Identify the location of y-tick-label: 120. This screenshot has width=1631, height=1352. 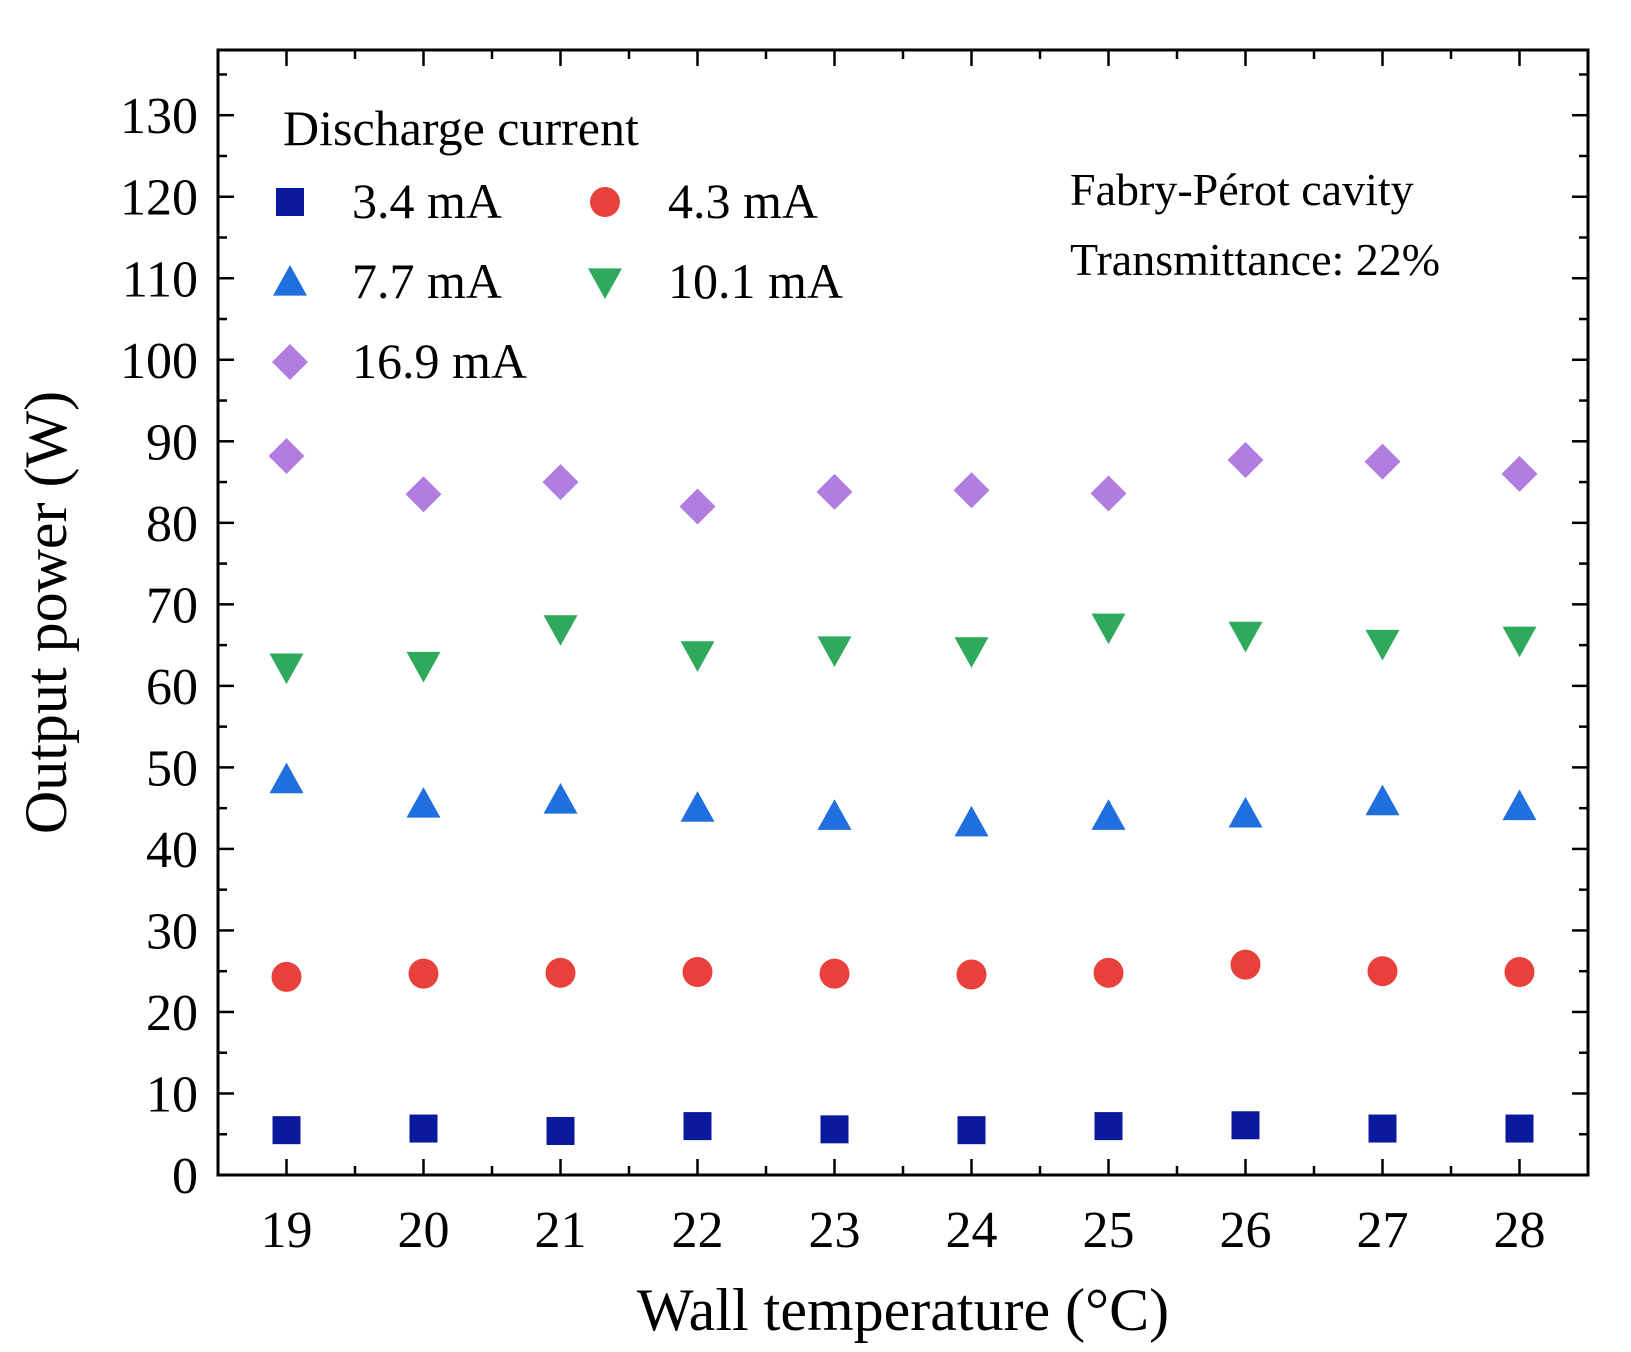
(159, 198).